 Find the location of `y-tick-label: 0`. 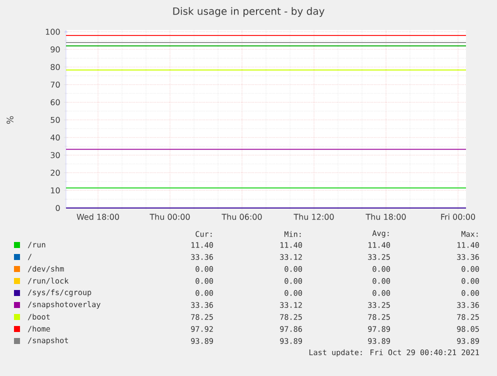

y-tick-label: 0 is located at coordinates (58, 208).